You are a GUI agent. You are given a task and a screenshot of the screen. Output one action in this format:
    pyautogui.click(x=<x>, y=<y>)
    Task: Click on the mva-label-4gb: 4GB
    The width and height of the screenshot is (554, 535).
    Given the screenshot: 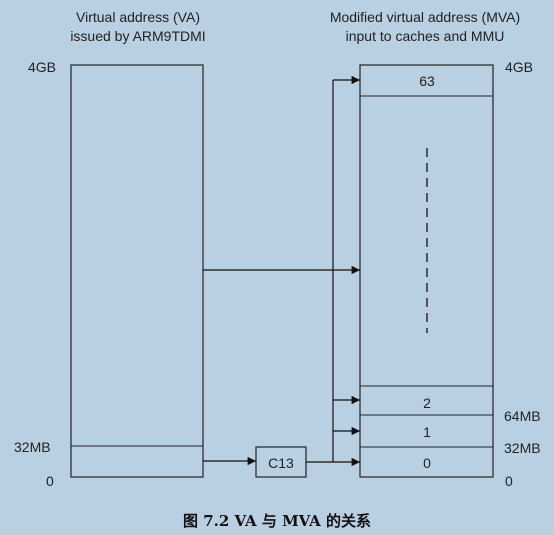 What is the action you would take?
    pyautogui.click(x=519, y=67)
    